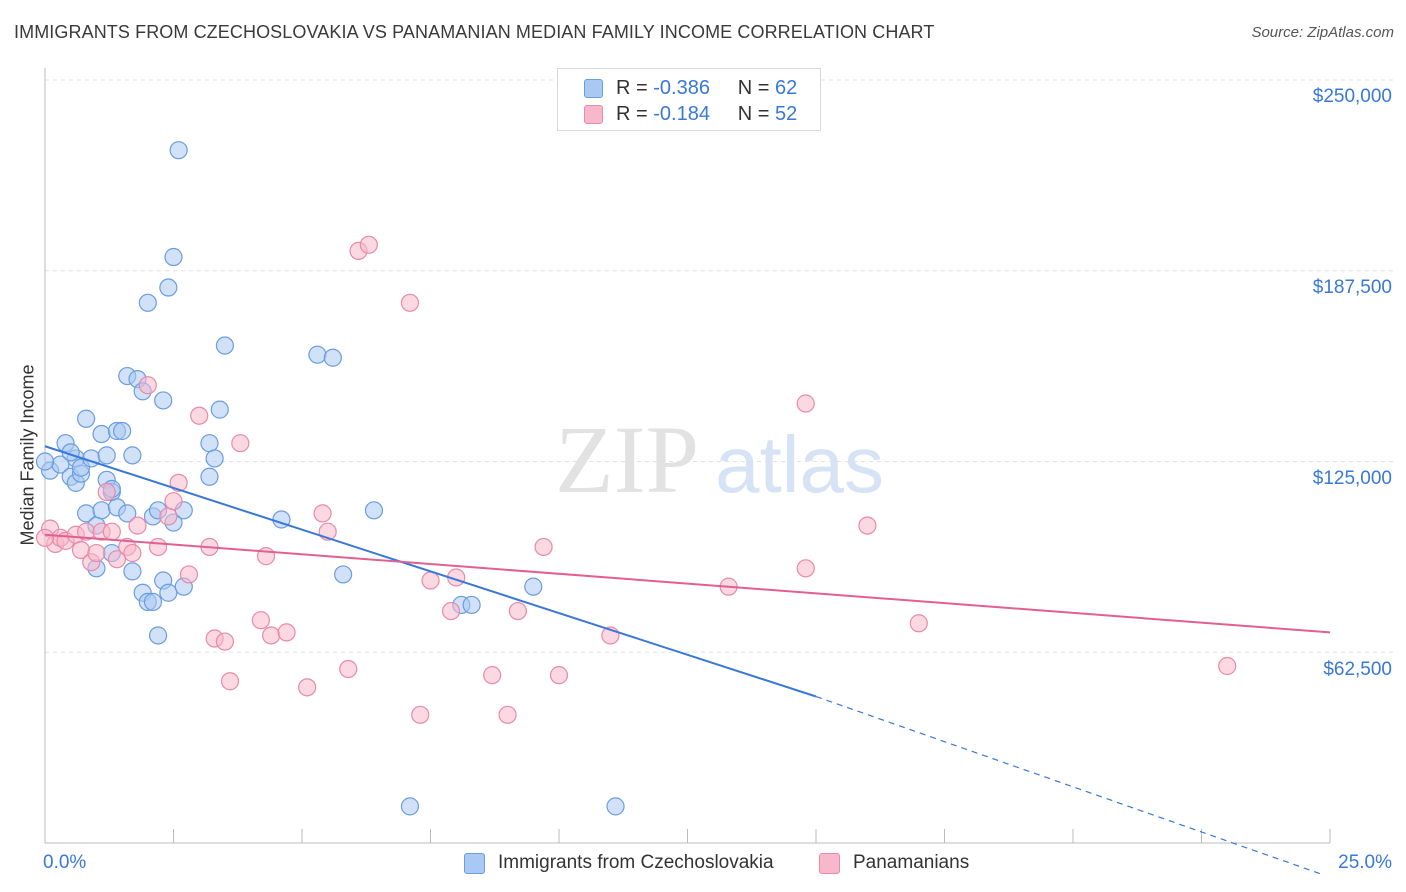 Image resolution: width=1406 pixels, height=892 pixels. What do you see at coordinates (1322, 32) in the screenshot?
I see `source-label: Source: ZipAtlas.com` at bounding box center [1322, 32].